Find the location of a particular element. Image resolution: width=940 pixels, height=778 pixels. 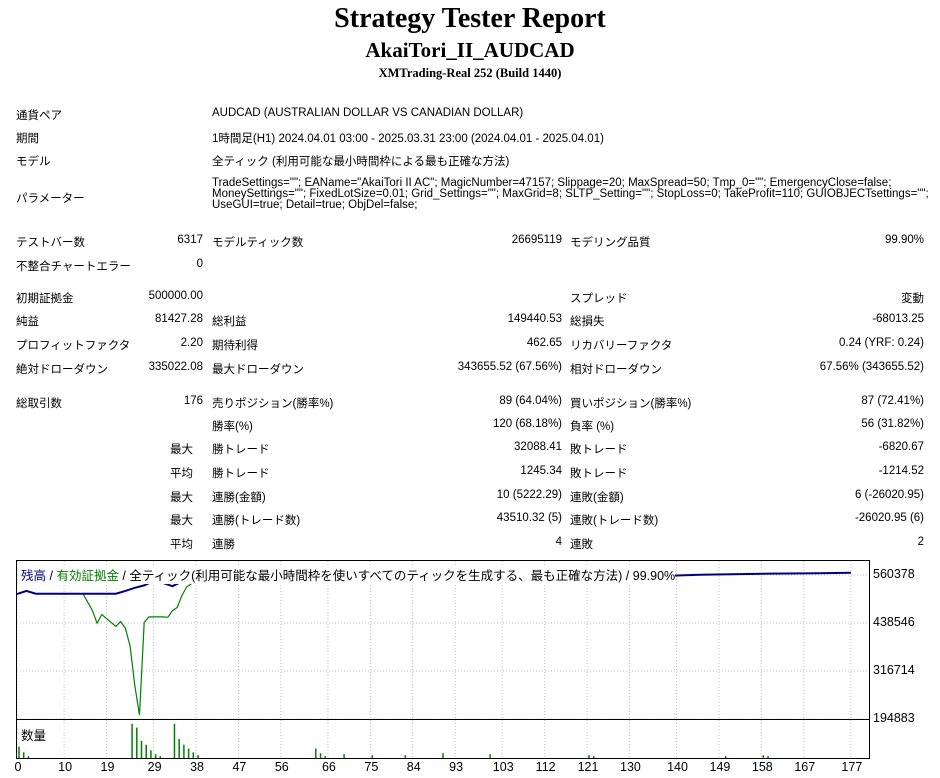

rel-dd-label: 相対ドローダウン is located at coordinates (616, 370).